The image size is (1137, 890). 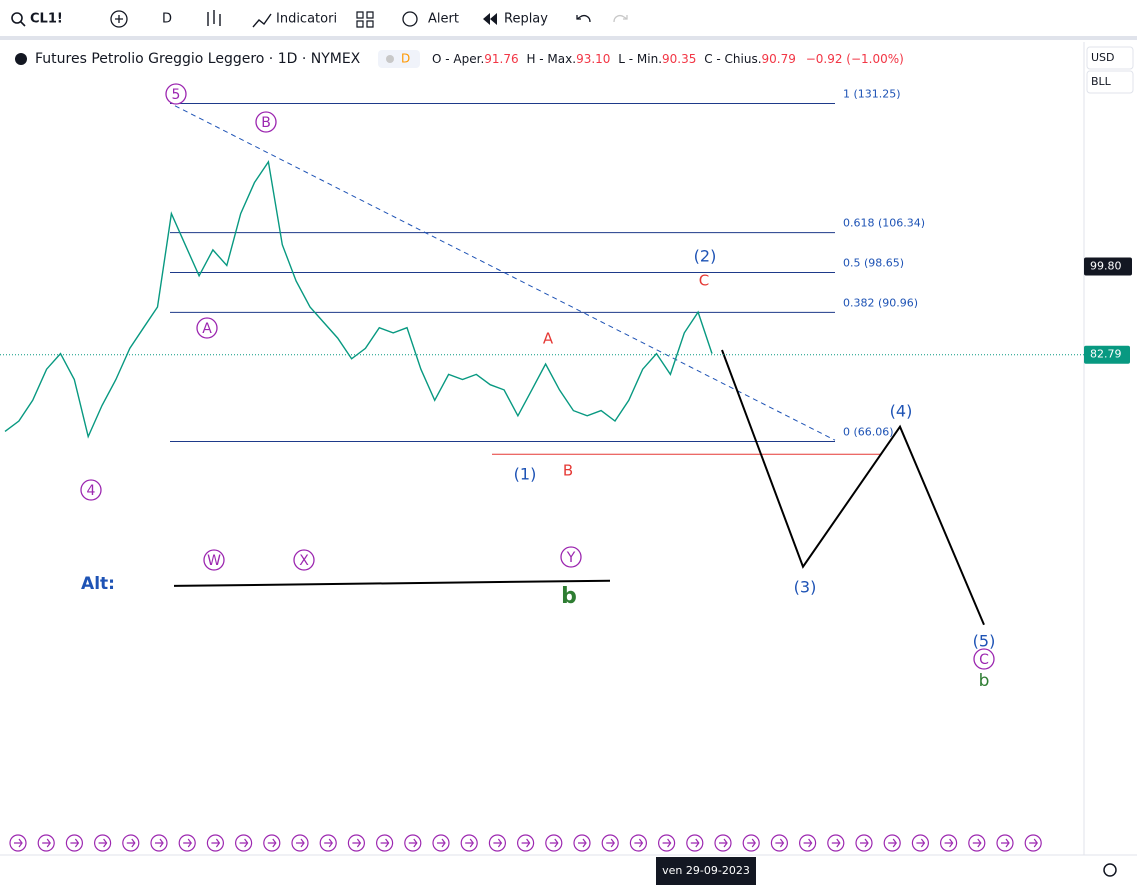 What do you see at coordinates (732, 59) in the screenshot?
I see `close-label: C - Chius.` at bounding box center [732, 59].